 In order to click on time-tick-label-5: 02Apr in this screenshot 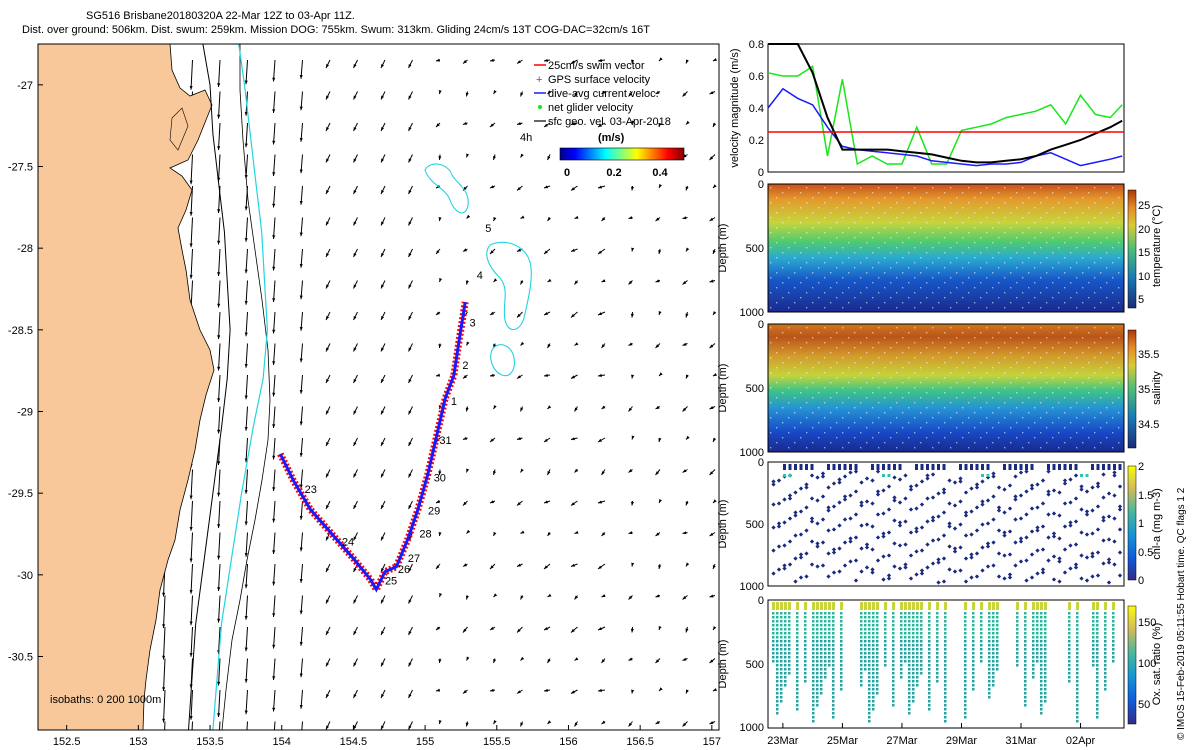, I will do `click(1081, 741)`.